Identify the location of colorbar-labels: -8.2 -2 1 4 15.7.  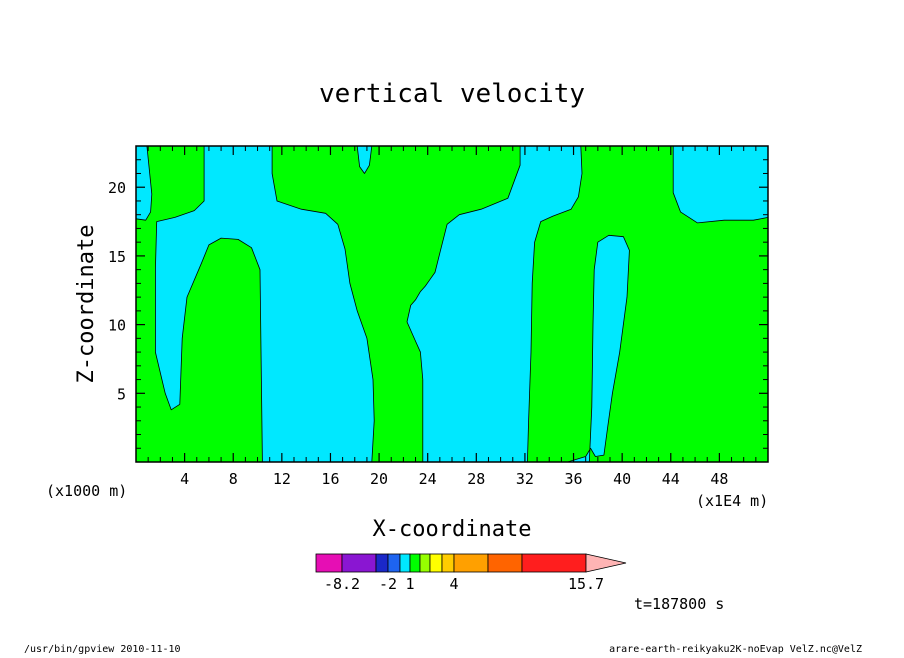
(464, 584).